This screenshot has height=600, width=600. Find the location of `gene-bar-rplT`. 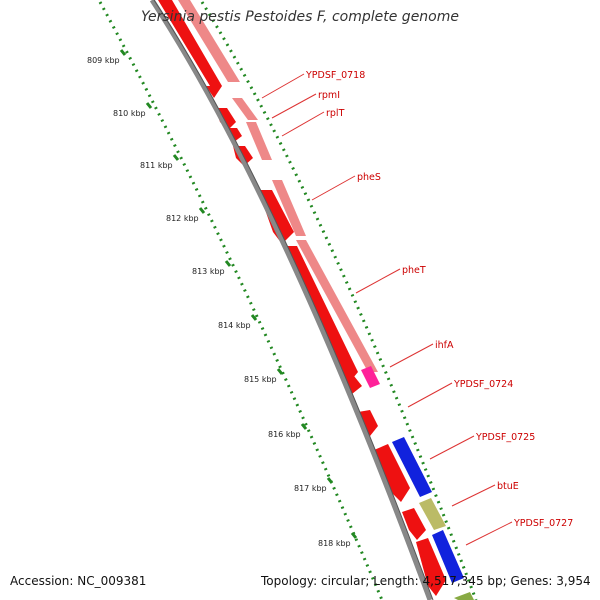

gene-bar-rplT is located at coordinates (259, 141).